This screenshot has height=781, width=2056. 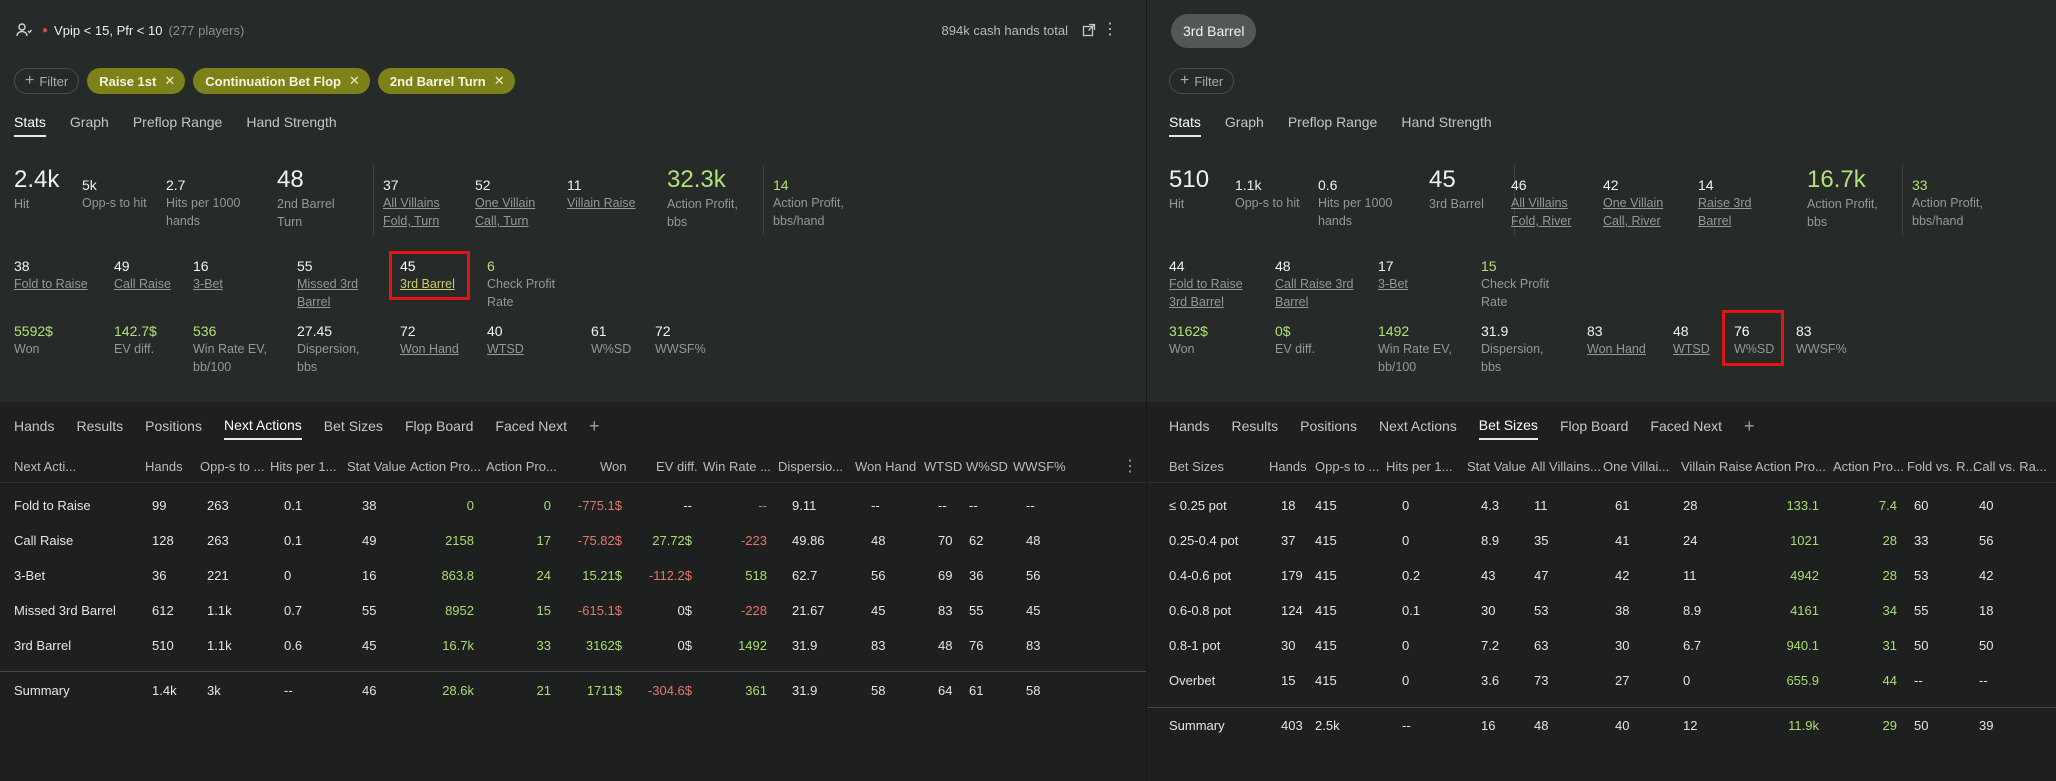 I want to click on stat-3rd-barrel: 45 3rd Barrel, so click(x=427, y=275).